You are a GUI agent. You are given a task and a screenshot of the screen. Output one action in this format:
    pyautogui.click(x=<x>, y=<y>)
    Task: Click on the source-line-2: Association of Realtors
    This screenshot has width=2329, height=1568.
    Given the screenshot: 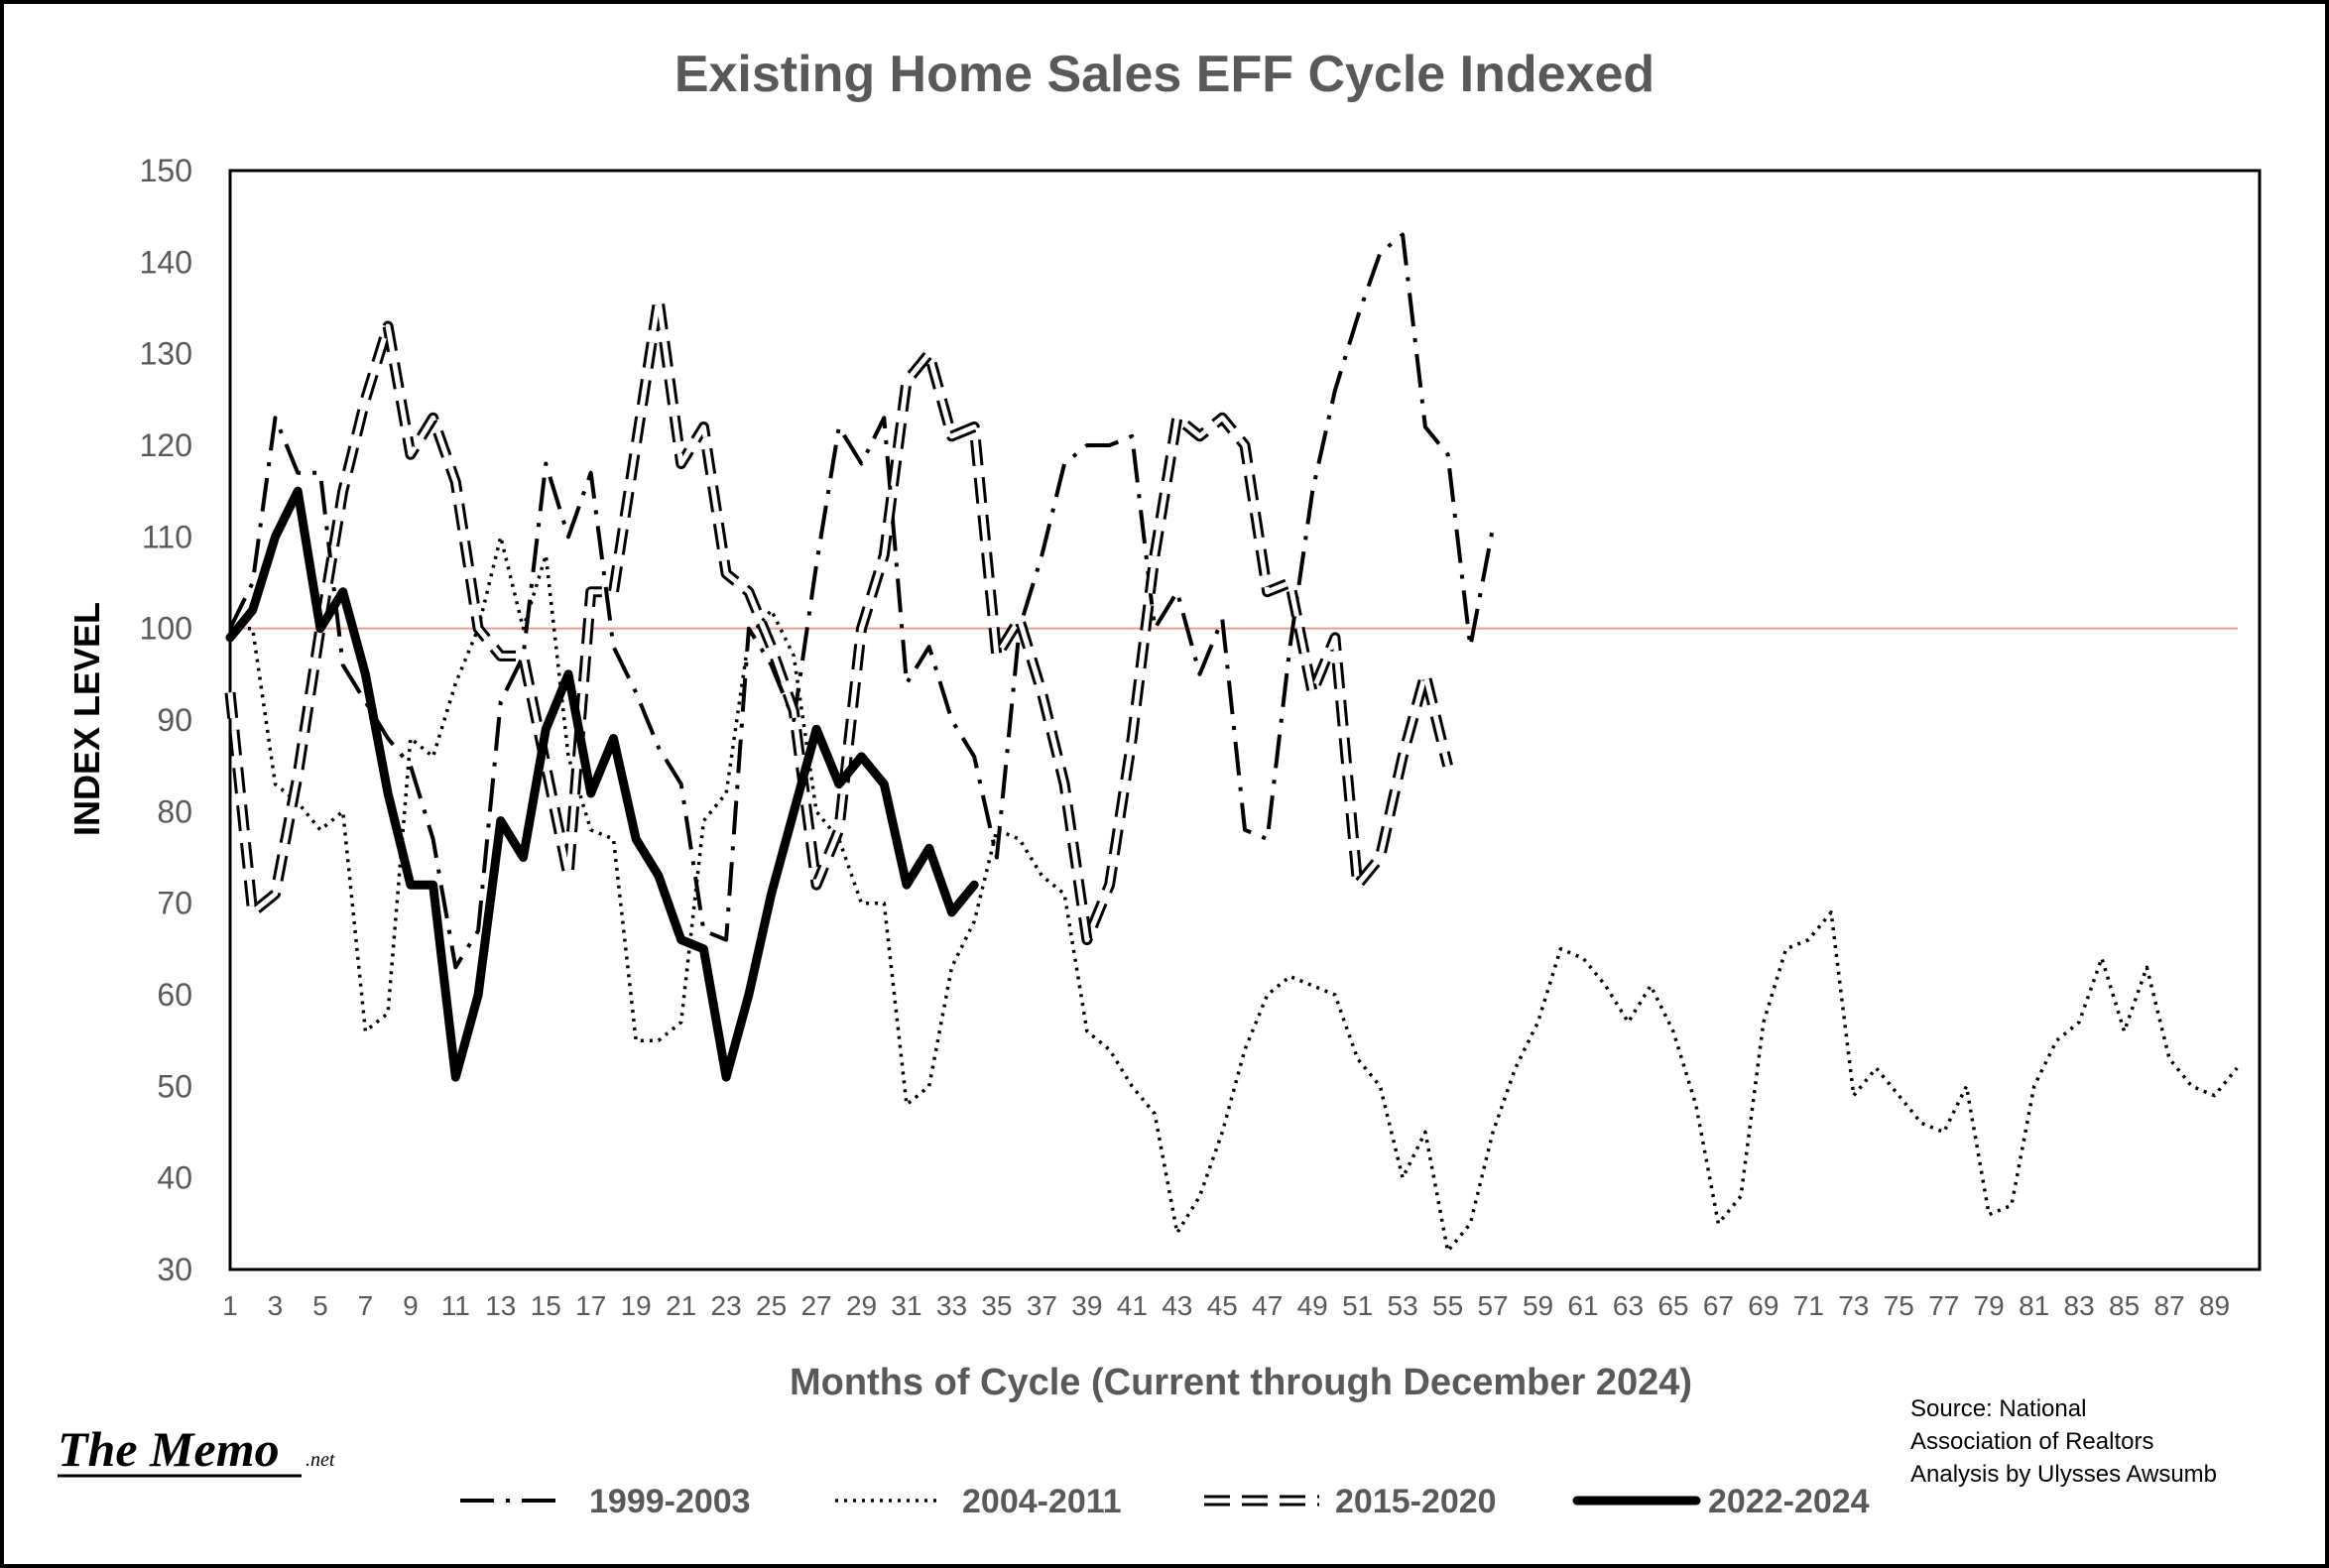 What is the action you would take?
    pyautogui.click(x=2031, y=1441)
    